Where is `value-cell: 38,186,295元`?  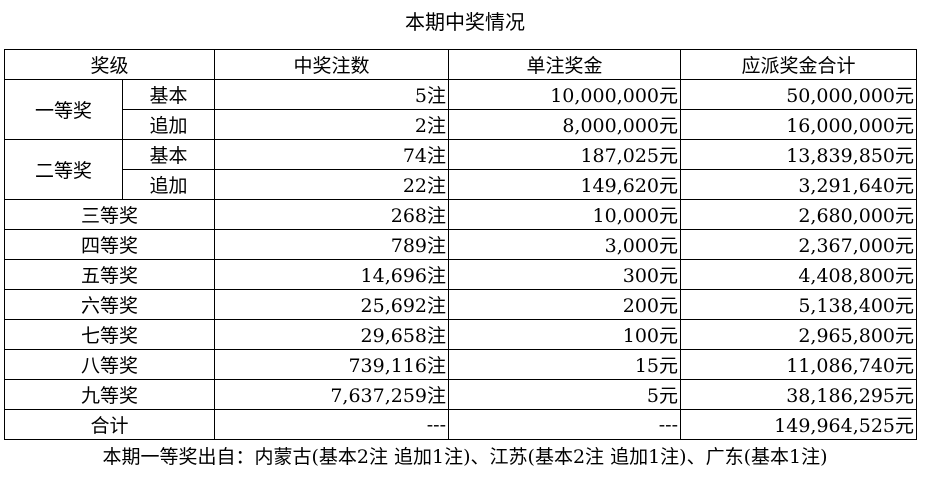 value-cell: 38,186,295元 is located at coordinates (799, 394).